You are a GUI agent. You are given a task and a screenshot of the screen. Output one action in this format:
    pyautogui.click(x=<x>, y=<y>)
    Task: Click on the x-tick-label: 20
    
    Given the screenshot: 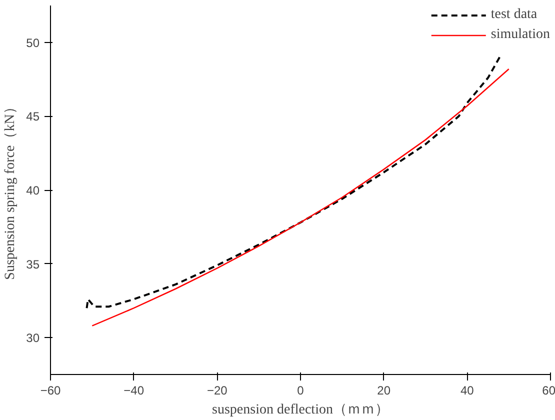 What is the action you would take?
    pyautogui.click(x=384, y=391)
    